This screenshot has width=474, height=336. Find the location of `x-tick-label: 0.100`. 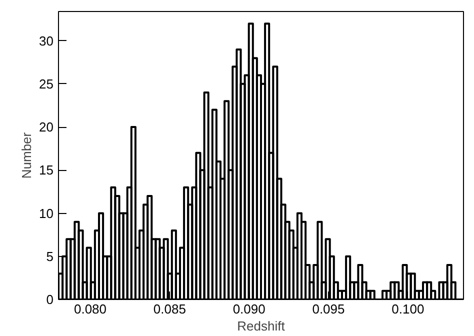

x-tick-label: 0.100 is located at coordinates (408, 309).